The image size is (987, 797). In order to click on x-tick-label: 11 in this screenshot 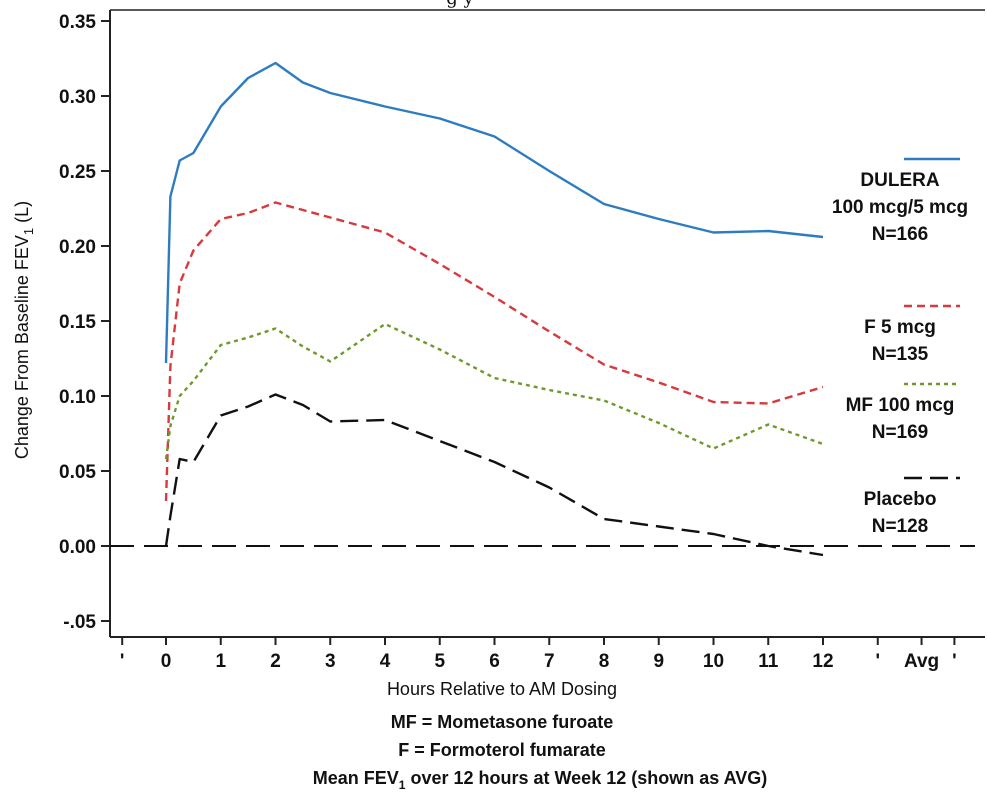, I will do `click(768, 661)`.